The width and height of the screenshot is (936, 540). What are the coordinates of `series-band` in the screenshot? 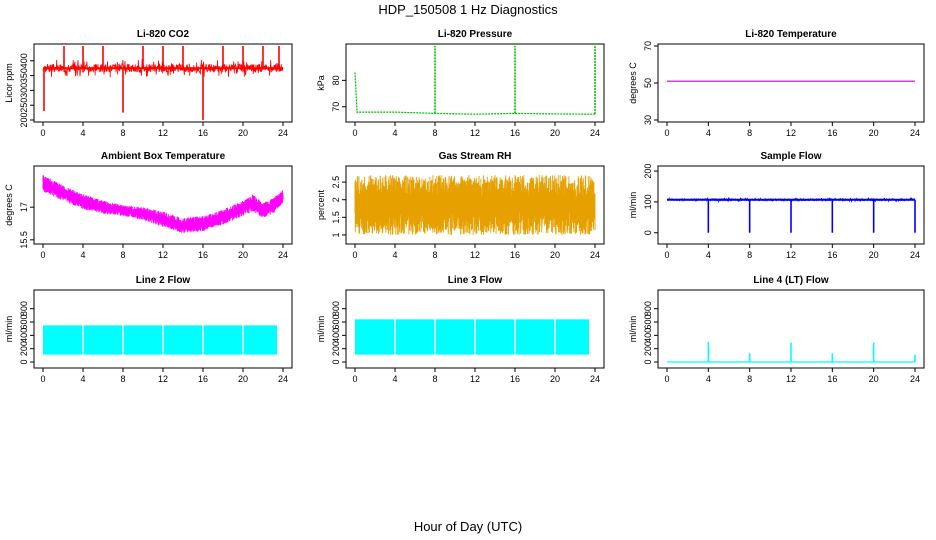 It's located at (163, 204).